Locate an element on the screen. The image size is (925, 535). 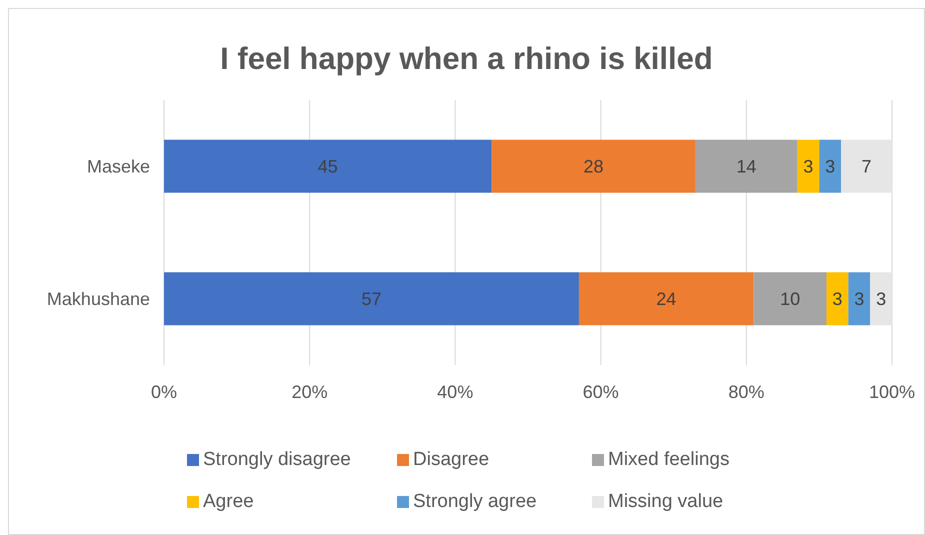
legend-label: Agree is located at coordinates (228, 502).